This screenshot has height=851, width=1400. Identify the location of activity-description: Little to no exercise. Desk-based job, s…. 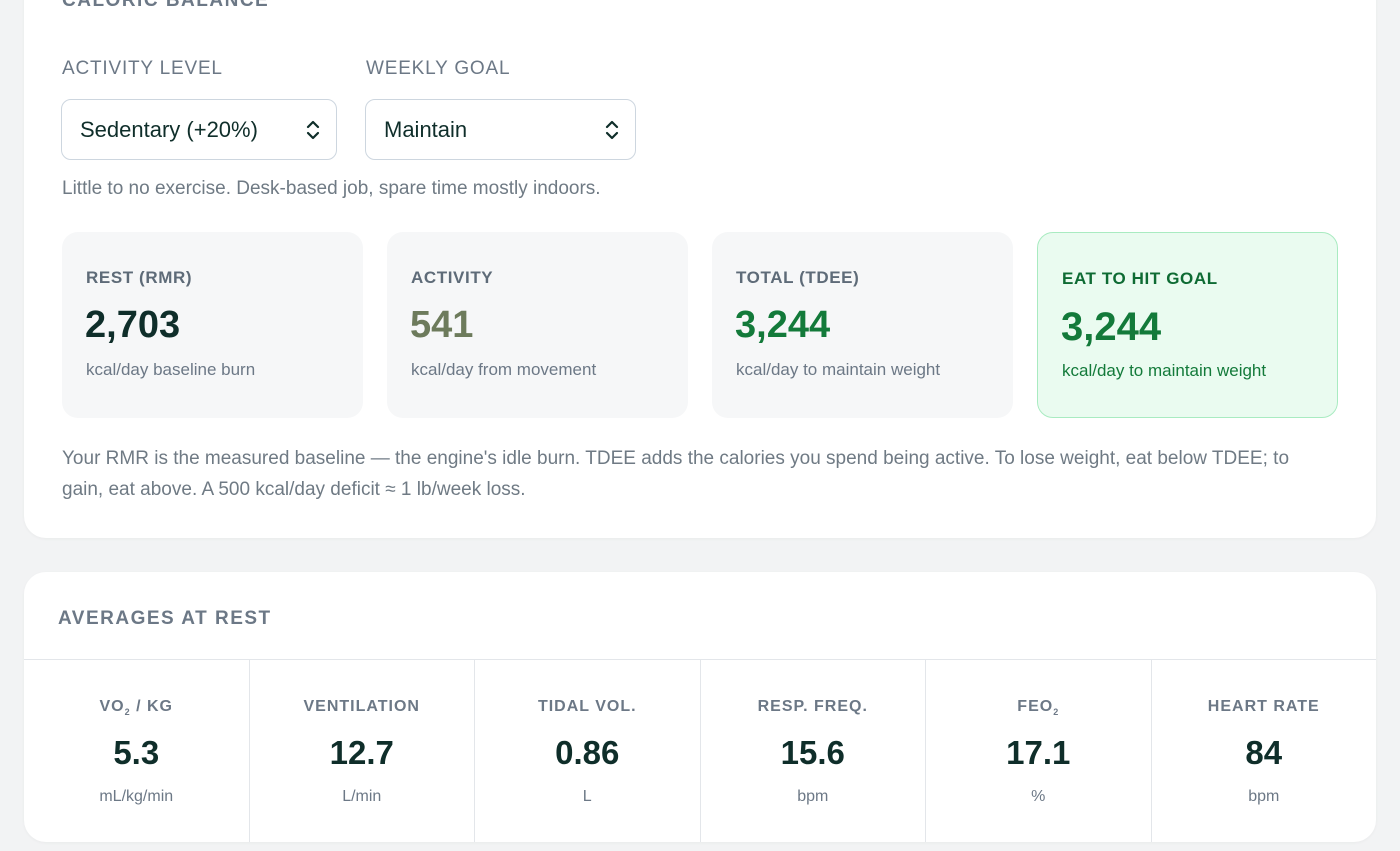
(331, 188).